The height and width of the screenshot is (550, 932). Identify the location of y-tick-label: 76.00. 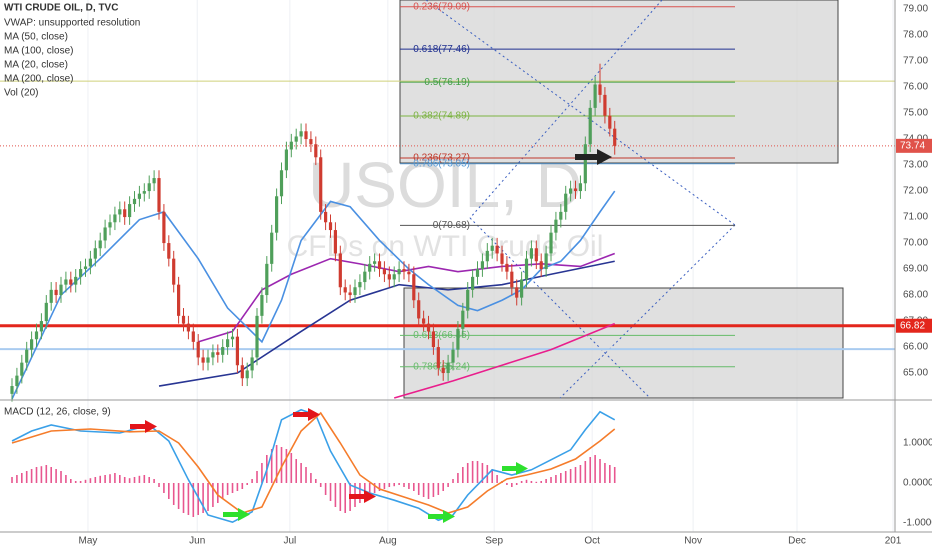
(915, 87).